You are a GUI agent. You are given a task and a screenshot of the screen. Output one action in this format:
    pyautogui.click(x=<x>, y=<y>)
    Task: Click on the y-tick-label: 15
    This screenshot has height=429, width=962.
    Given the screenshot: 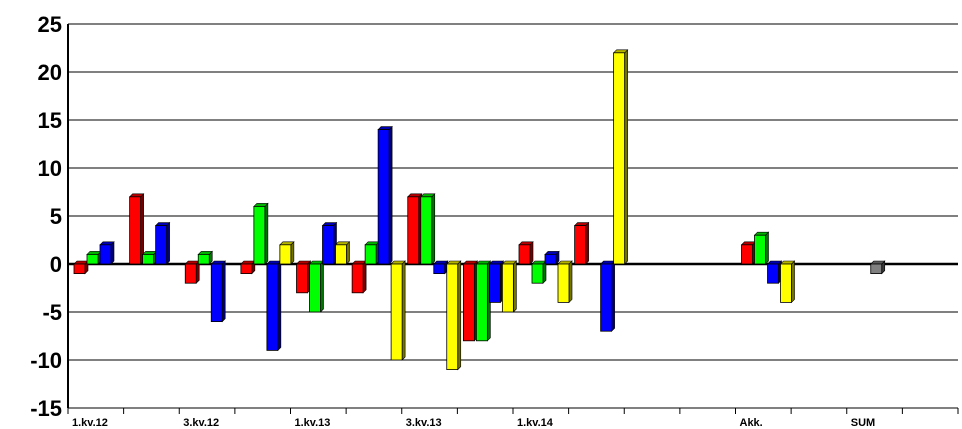 What is the action you would take?
    pyautogui.click(x=50, y=120)
    